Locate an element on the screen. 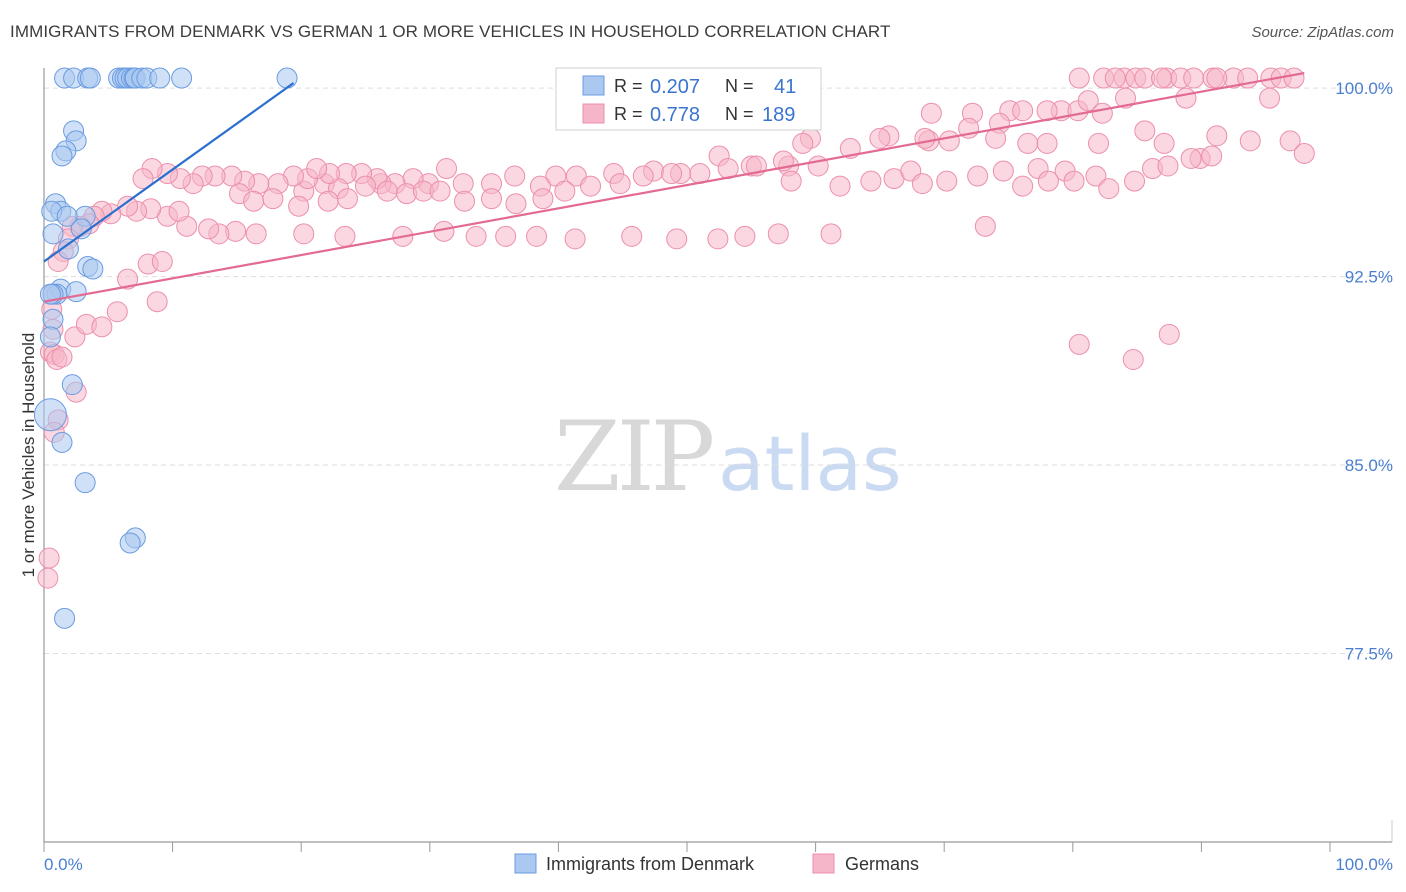 The image size is (1406, 892). legend-r-label-1: R = is located at coordinates (628, 86).